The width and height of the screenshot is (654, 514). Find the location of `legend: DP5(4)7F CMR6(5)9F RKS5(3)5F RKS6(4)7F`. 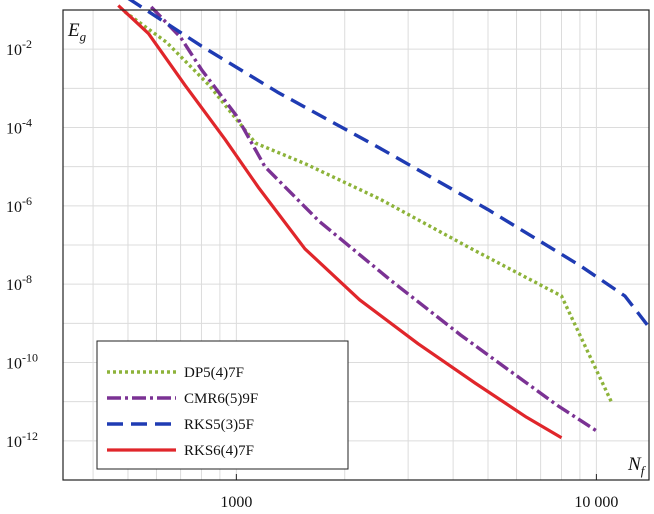

legend: DP5(4)7F CMR6(5)9F RKS5(3)5F RKS6(4)7F is located at coordinates (222, 405).